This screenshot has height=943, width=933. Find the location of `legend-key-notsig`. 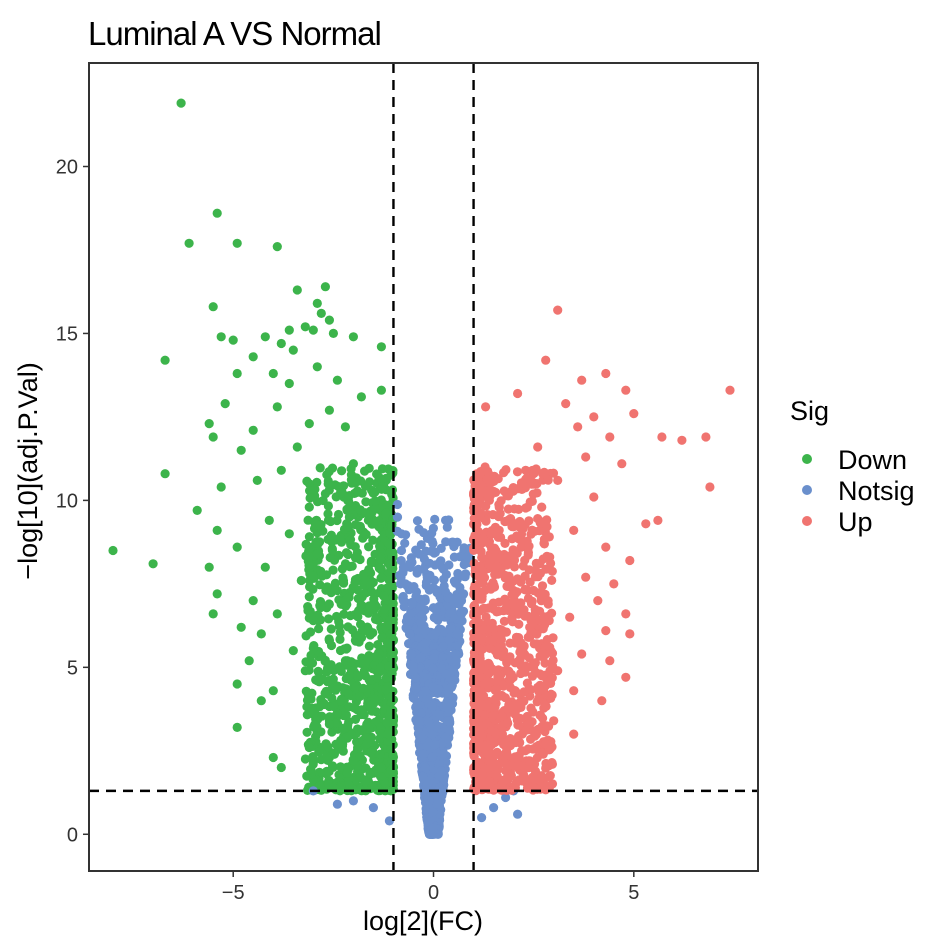

legend-key-notsig is located at coordinates (807, 490).